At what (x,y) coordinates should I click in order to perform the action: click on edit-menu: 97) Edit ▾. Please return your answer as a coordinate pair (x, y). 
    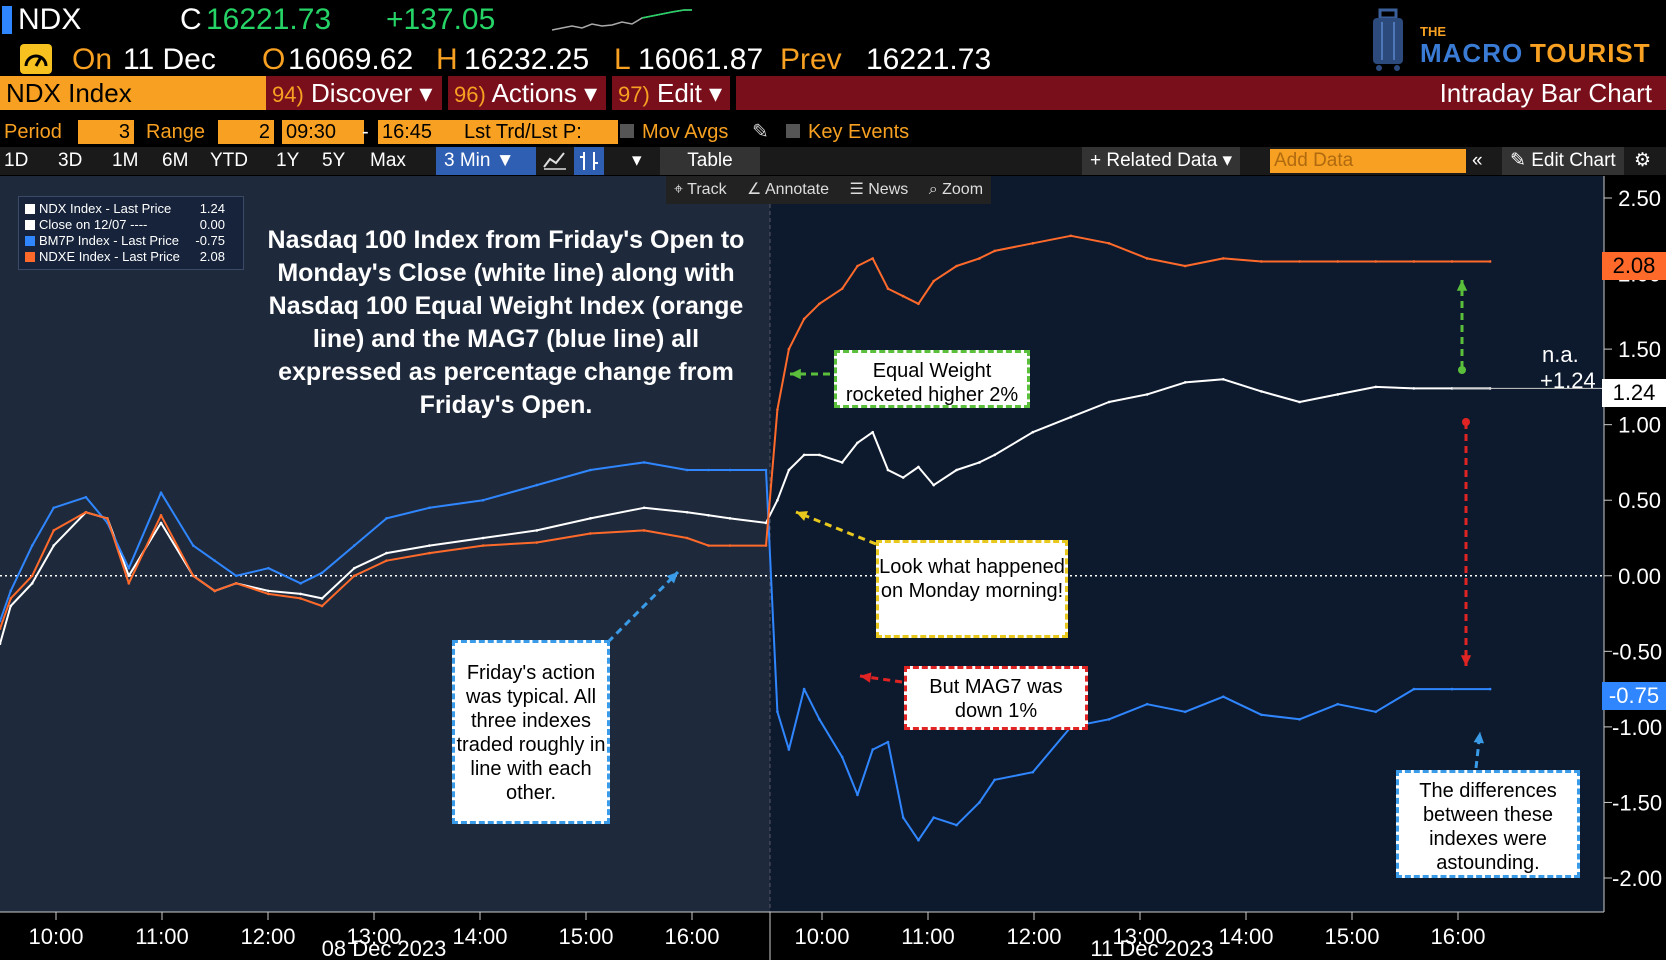
    Looking at the image, I should click on (671, 93).